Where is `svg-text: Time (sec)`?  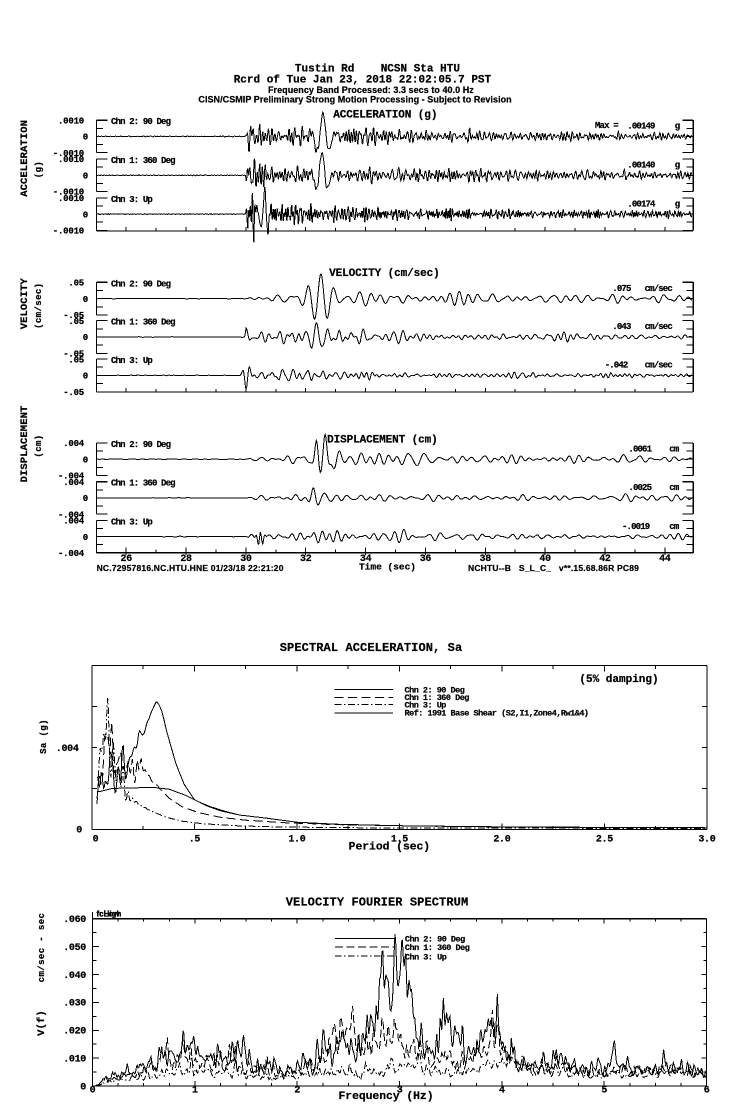 svg-text: Time (sec) is located at coordinates (387, 566).